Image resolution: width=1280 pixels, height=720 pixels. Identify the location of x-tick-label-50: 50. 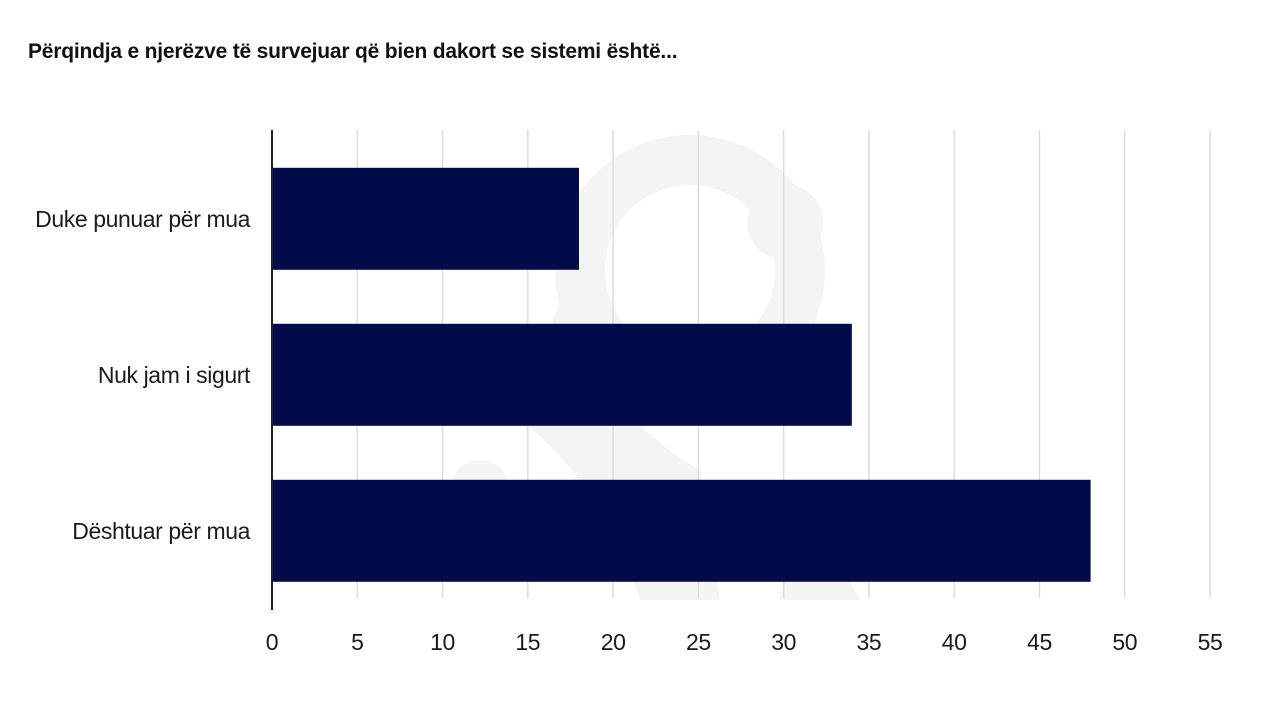
(1124, 642).